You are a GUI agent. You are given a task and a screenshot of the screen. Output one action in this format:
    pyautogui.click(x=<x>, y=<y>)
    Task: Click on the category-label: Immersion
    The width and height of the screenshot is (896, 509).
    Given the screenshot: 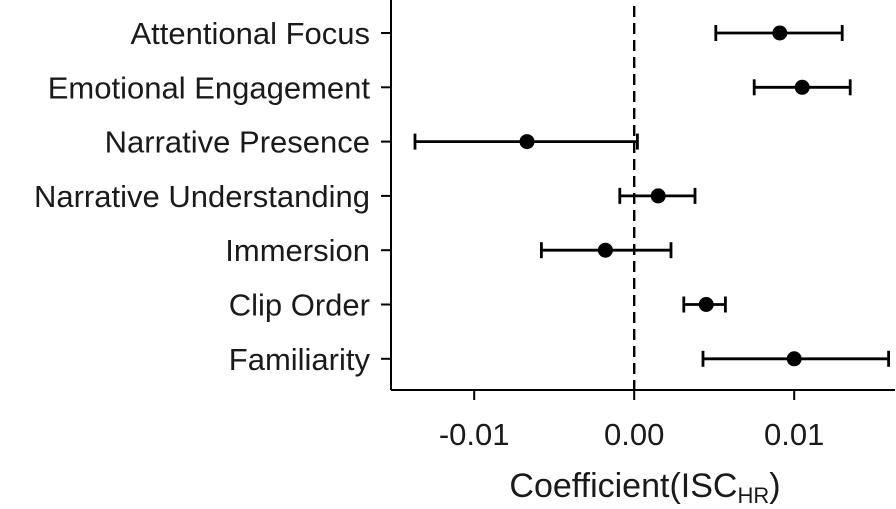 What is the action you would take?
    pyautogui.click(x=297, y=250)
    